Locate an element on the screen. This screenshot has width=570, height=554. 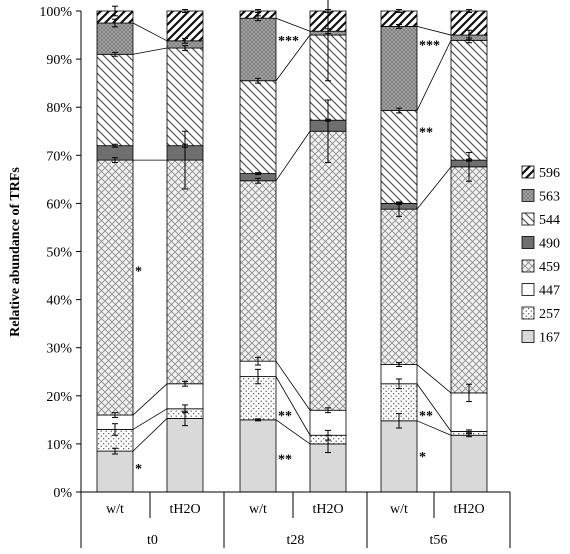
y-tick-label: 90% is located at coordinates (59, 60).